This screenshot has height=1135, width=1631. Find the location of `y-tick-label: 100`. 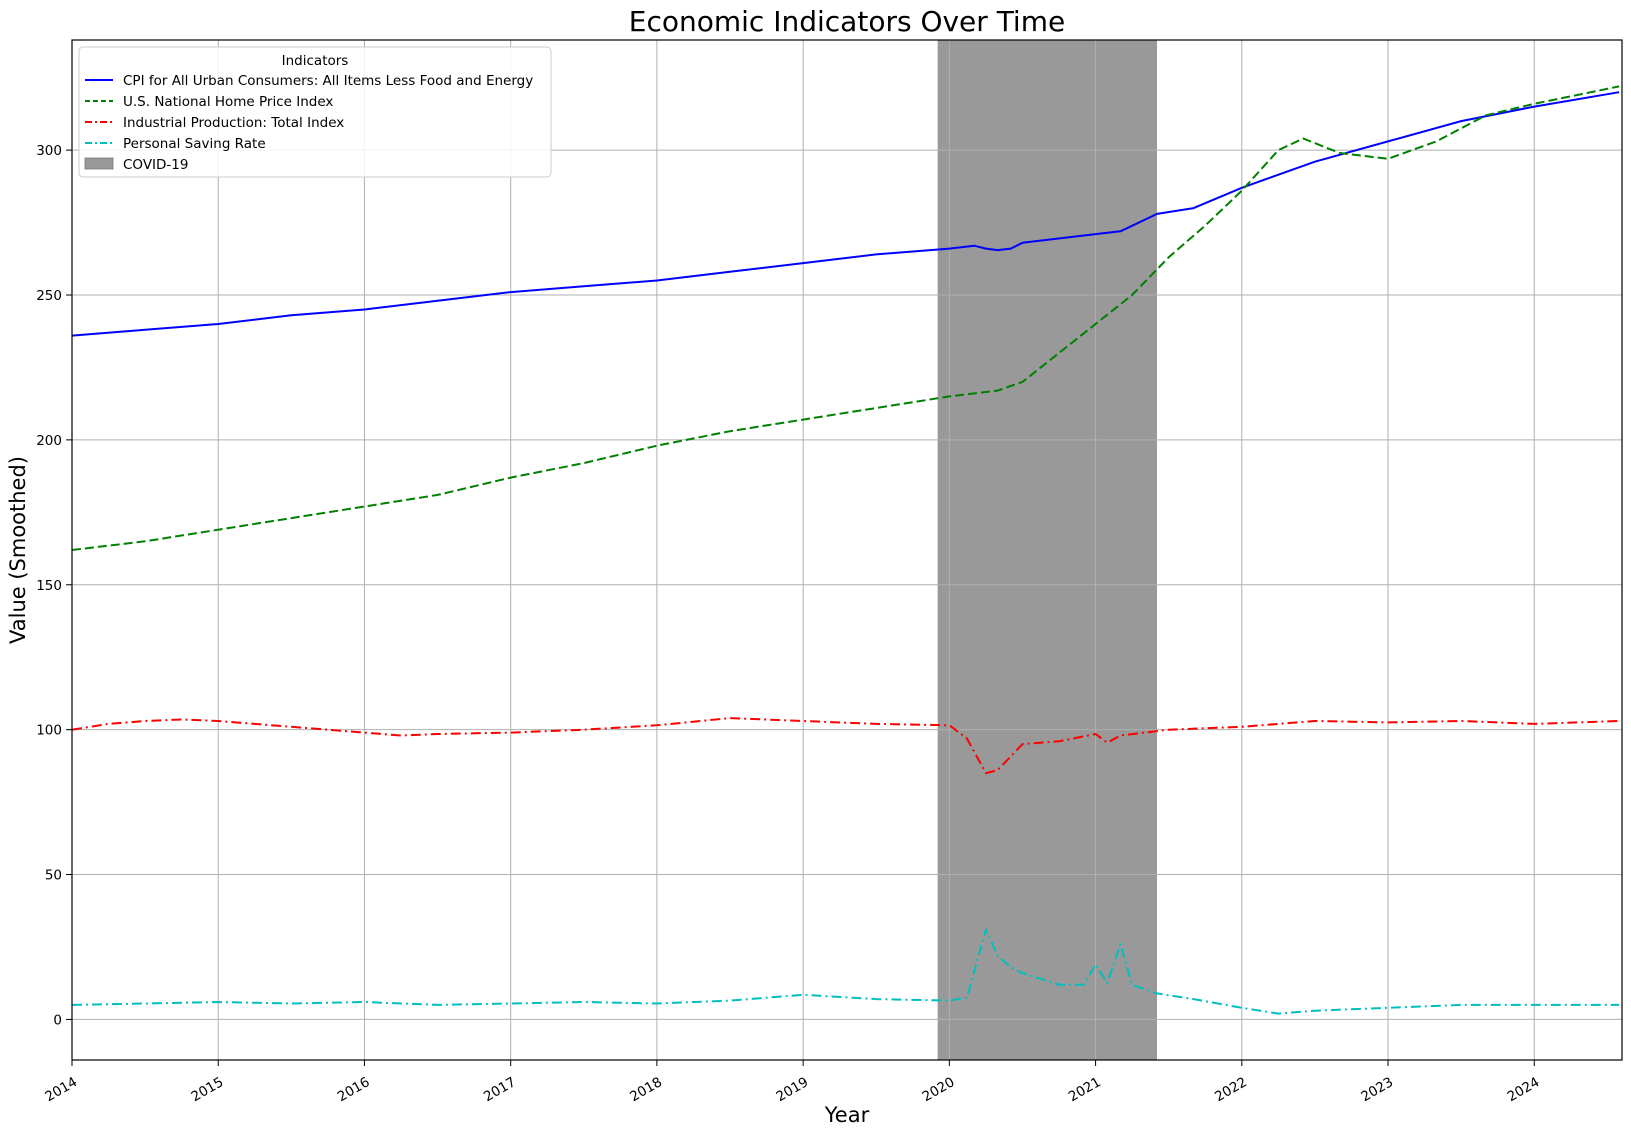

y-tick-label: 100 is located at coordinates (49, 731).